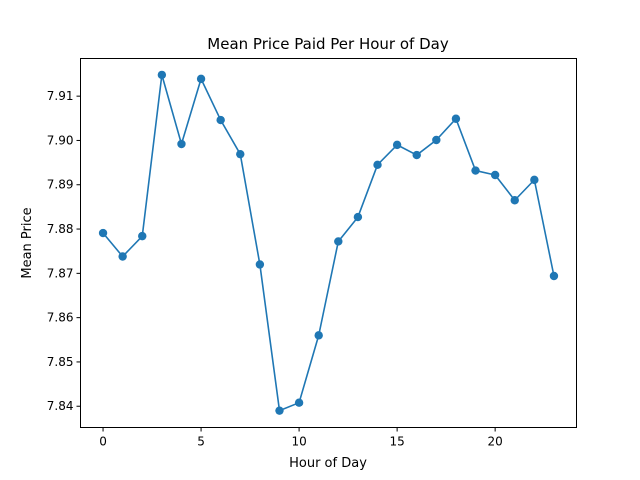 Image resolution: width=640 pixels, height=480 pixels. I want to click on chart-title: Mean Price Paid Per Hour of Day, so click(328, 44).